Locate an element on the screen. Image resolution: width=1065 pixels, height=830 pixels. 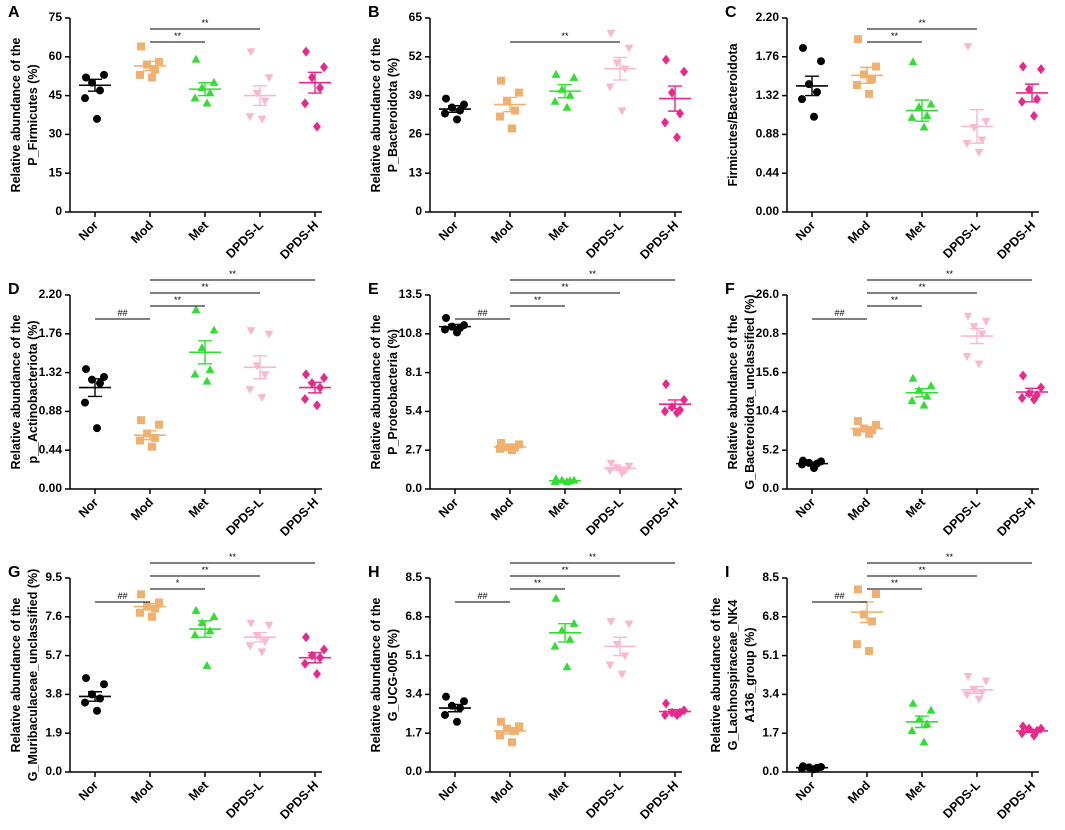
x-tick-label: Mod is located at coordinates (859, 509).